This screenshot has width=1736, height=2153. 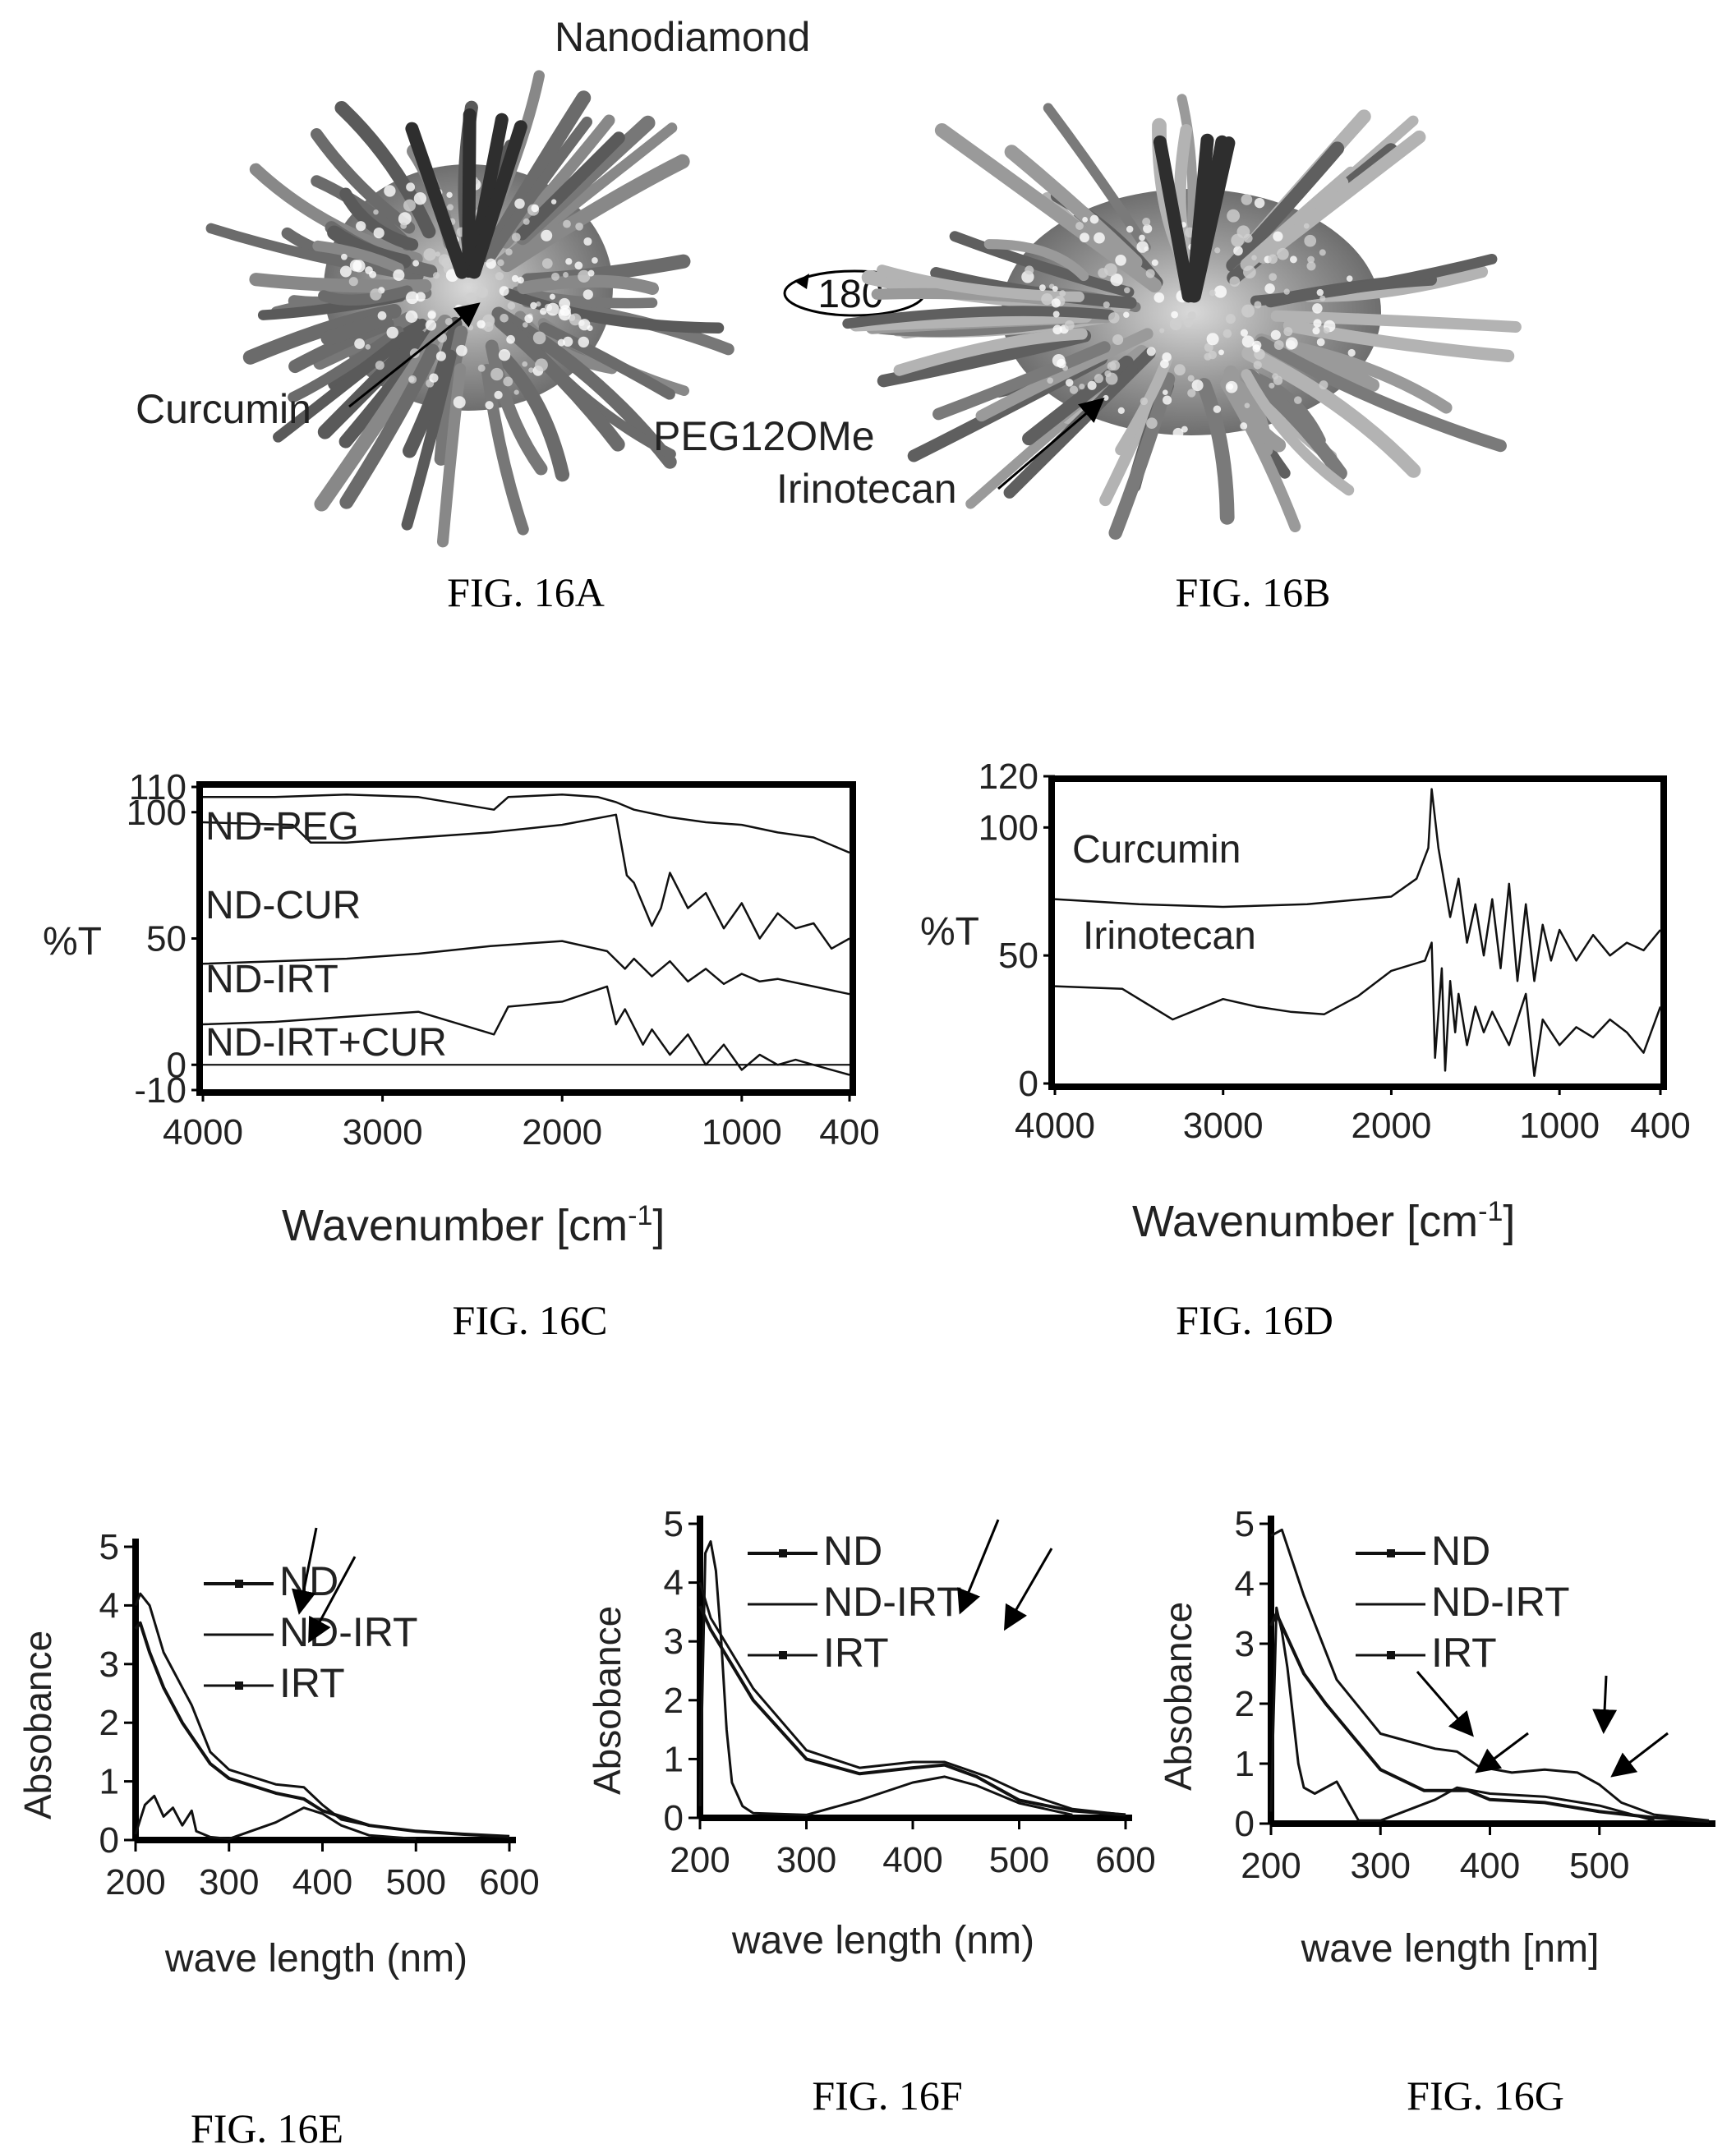 I want to click on x-tick-label: 4000, so click(x=203, y=1132).